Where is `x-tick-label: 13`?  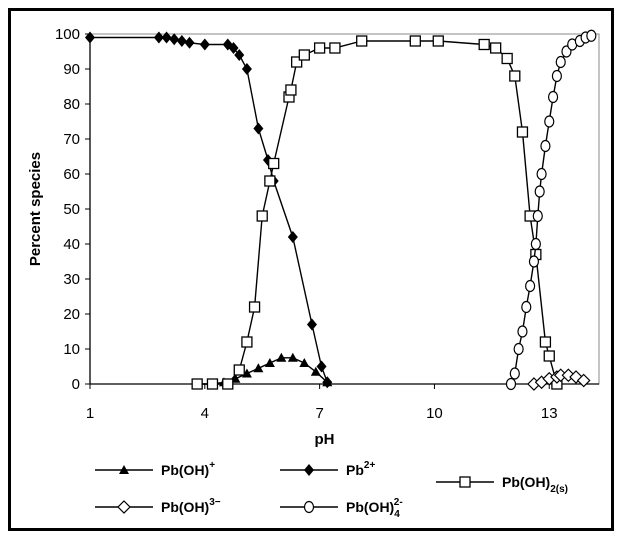 x-tick-label: 13 is located at coordinates (549, 413).